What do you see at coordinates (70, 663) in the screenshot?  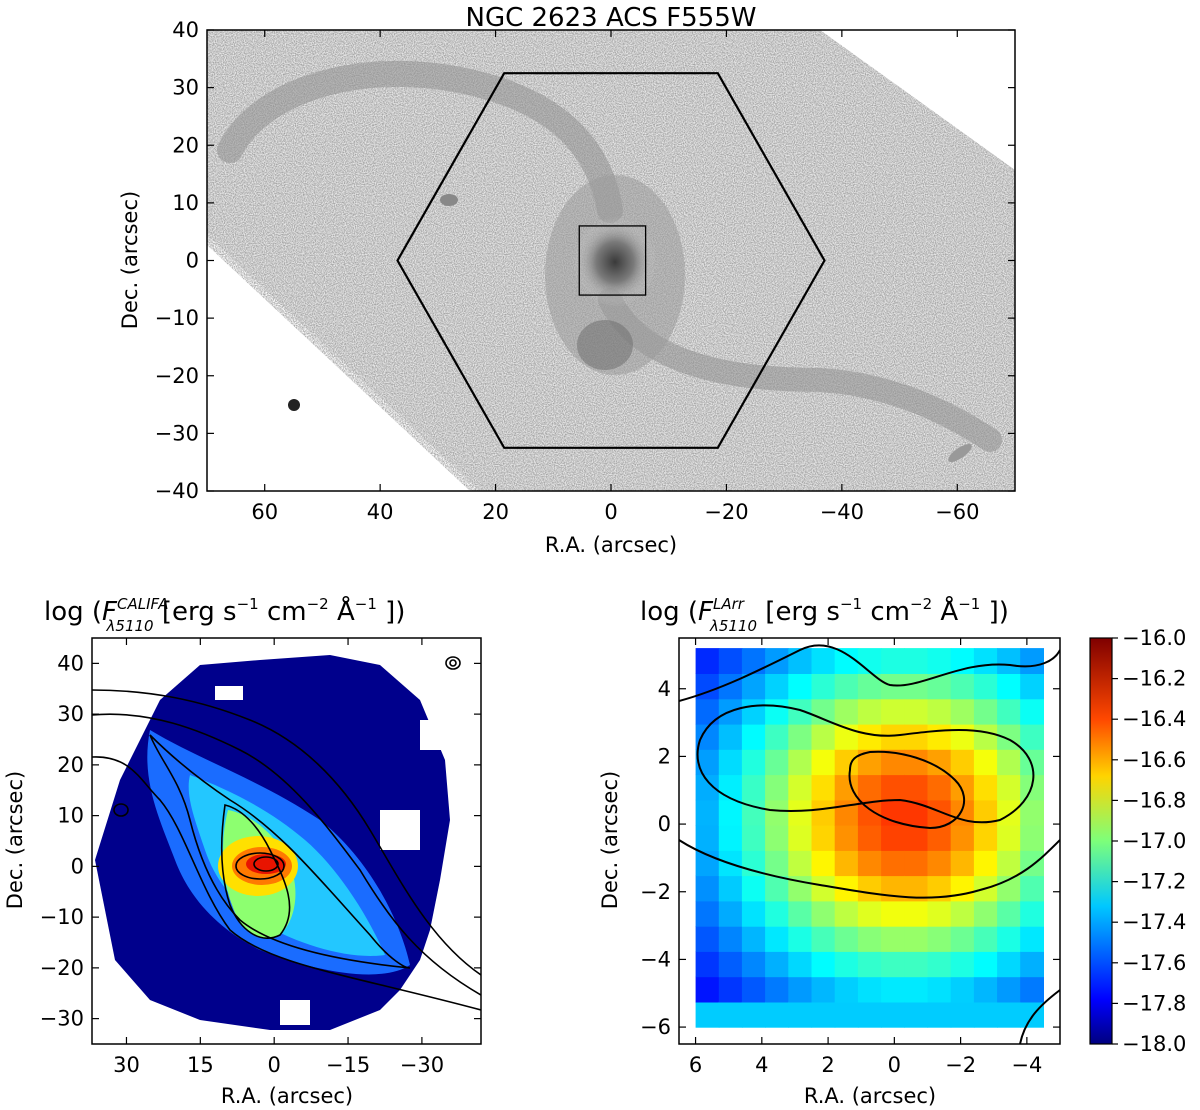 I see `ytick-label-califa: 40` at bounding box center [70, 663].